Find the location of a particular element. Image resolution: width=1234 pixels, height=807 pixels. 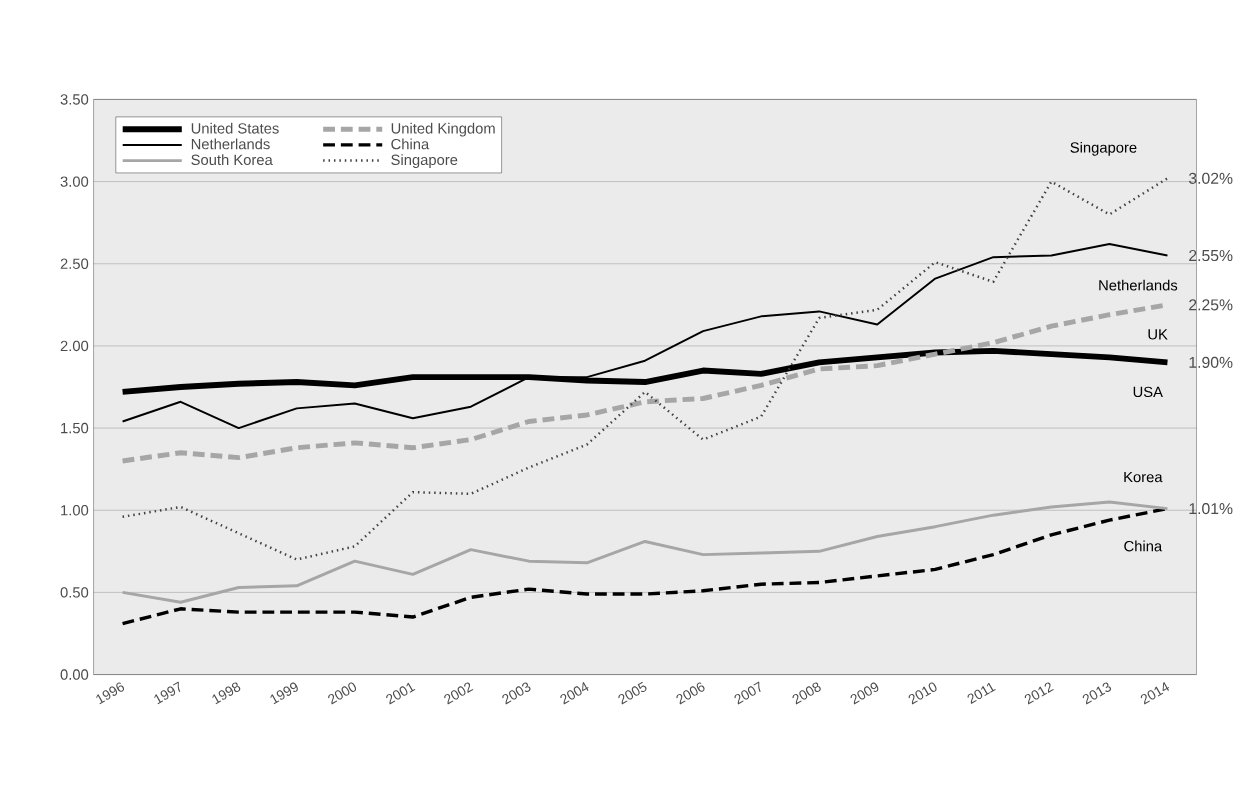

x-tick-label: 2013 is located at coordinates (1097, 693).